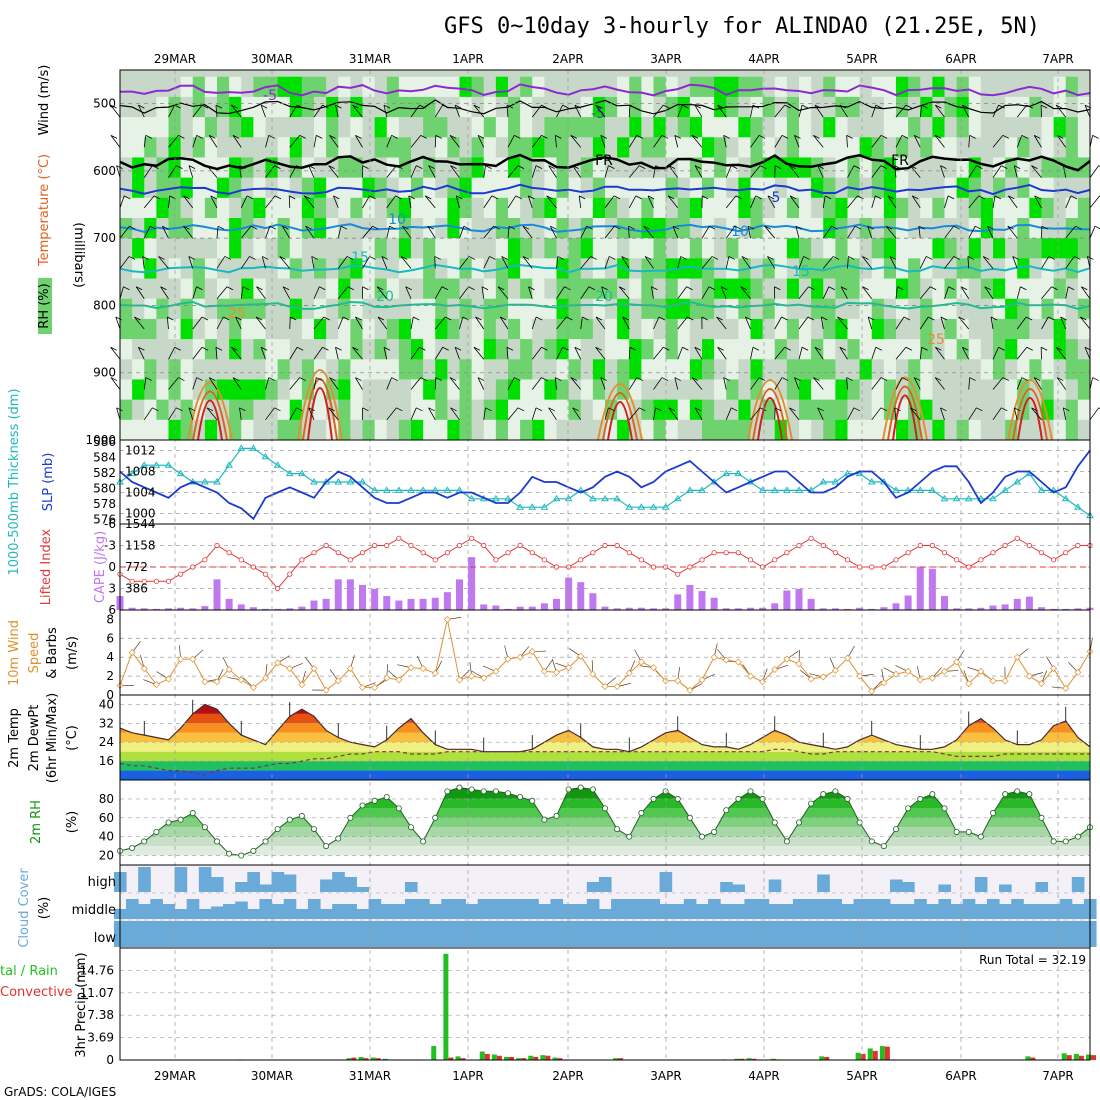 This screenshot has height=1100, width=1100. Describe the element at coordinates (97, 993) in the screenshot. I see `precip-tick-label: 11.07` at that location.